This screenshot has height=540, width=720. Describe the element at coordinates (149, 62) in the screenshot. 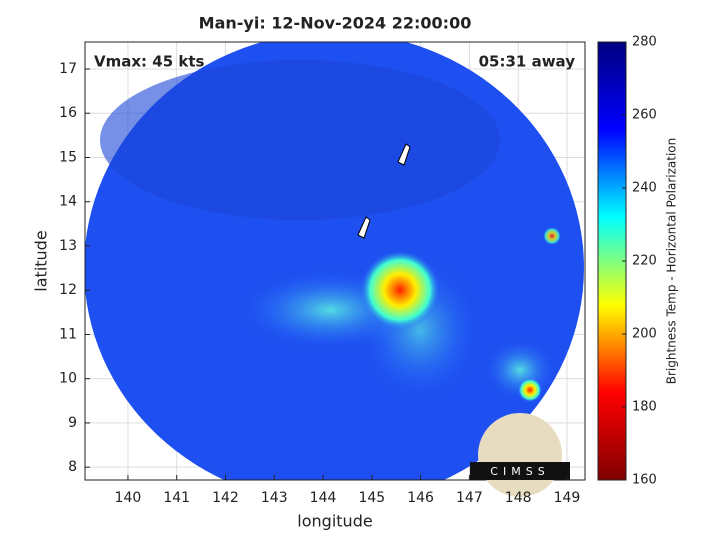

I see `annotation: Vmax: 45 kts` at that location.